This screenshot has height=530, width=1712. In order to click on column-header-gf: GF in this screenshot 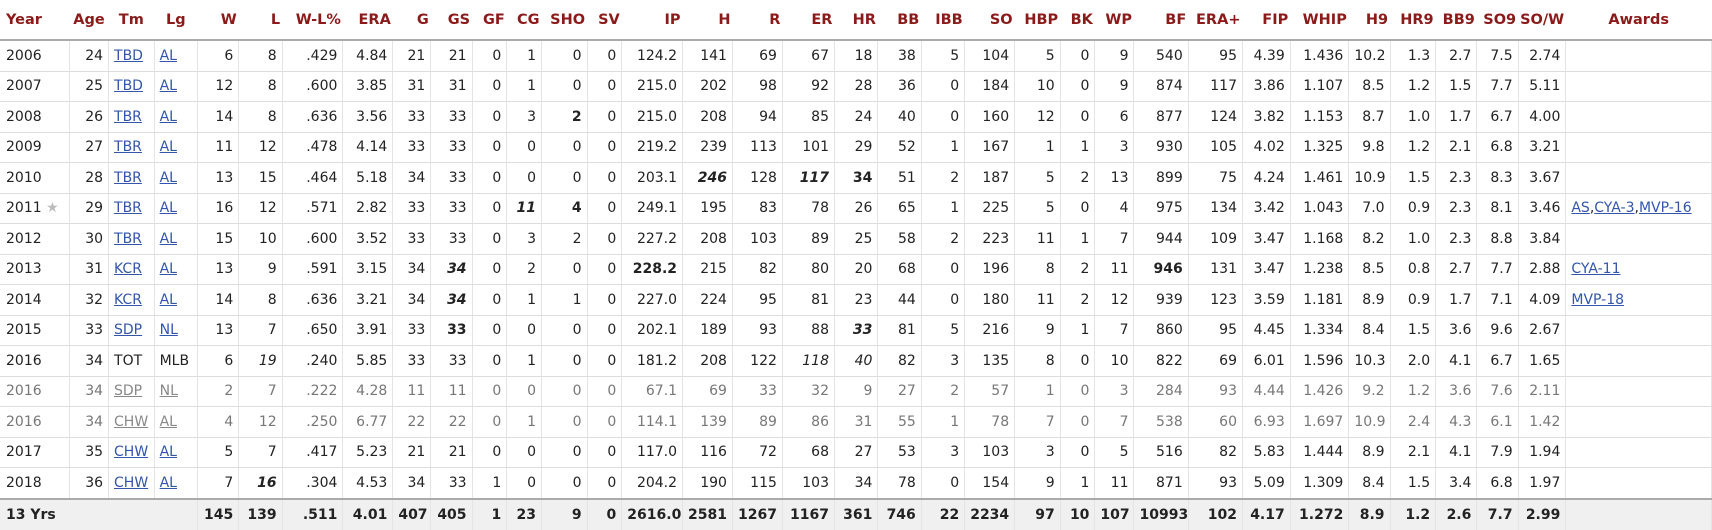, I will do `click(489, 20)`.